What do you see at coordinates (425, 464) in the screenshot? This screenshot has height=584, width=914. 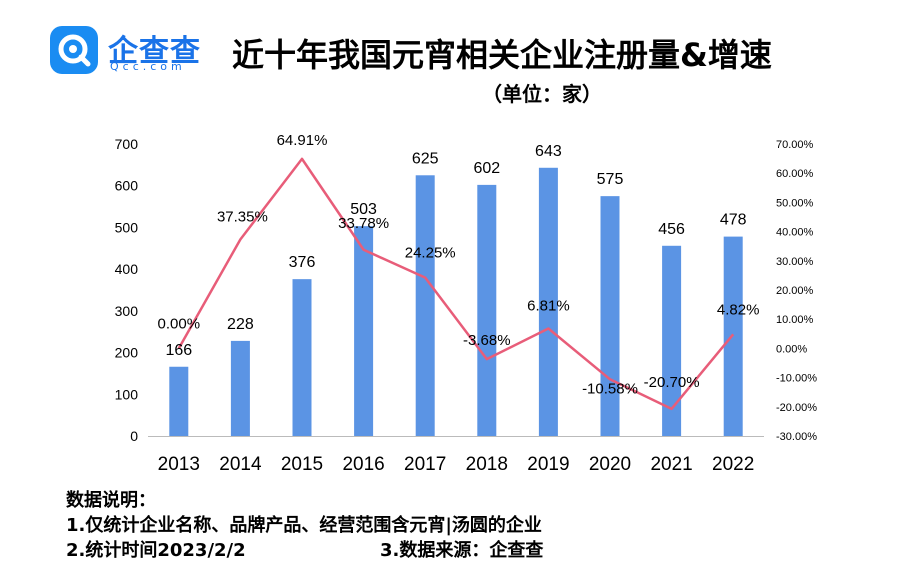 I see `x-tick-label: 2017` at bounding box center [425, 464].